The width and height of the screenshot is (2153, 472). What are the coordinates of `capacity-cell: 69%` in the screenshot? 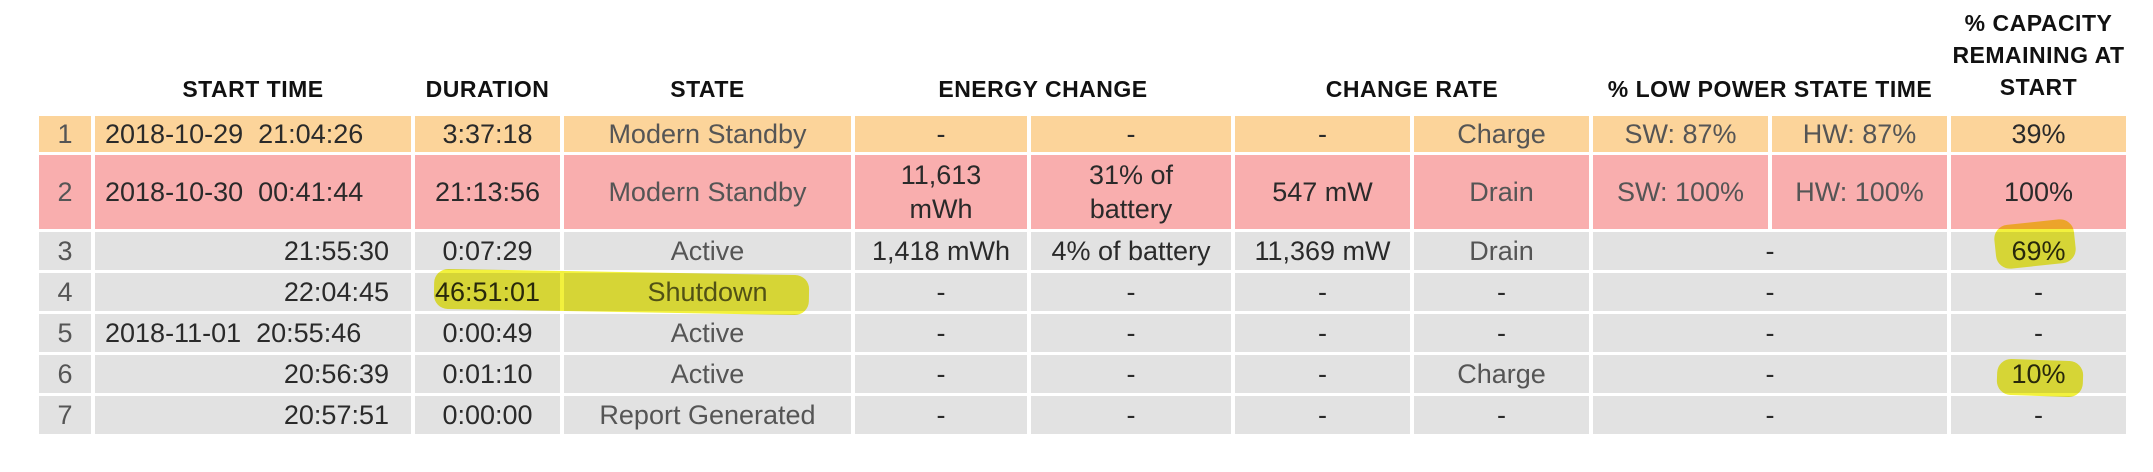 It's located at (2038, 251).